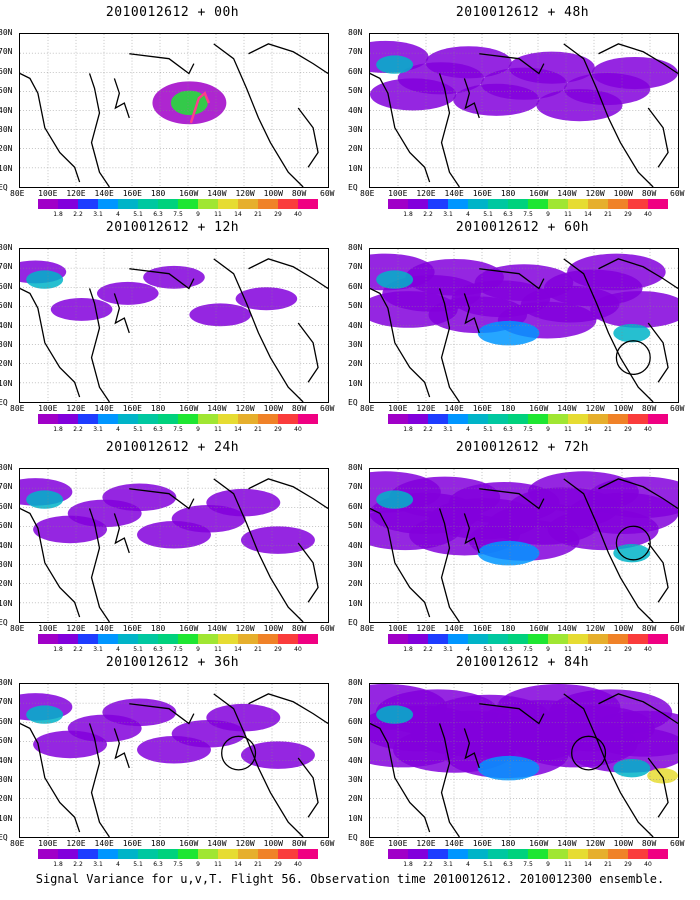 The width and height of the screenshot is (700, 900). I want to click on target-circle, so click(633, 543).